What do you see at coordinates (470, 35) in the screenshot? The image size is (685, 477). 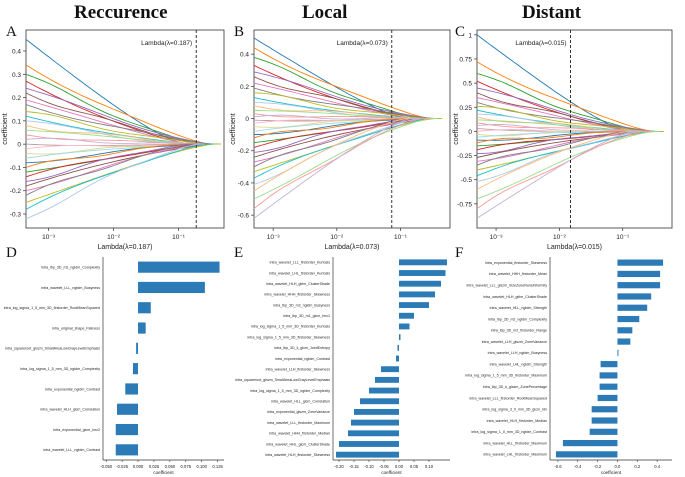 I see `y-tick-label: 1` at bounding box center [470, 35].